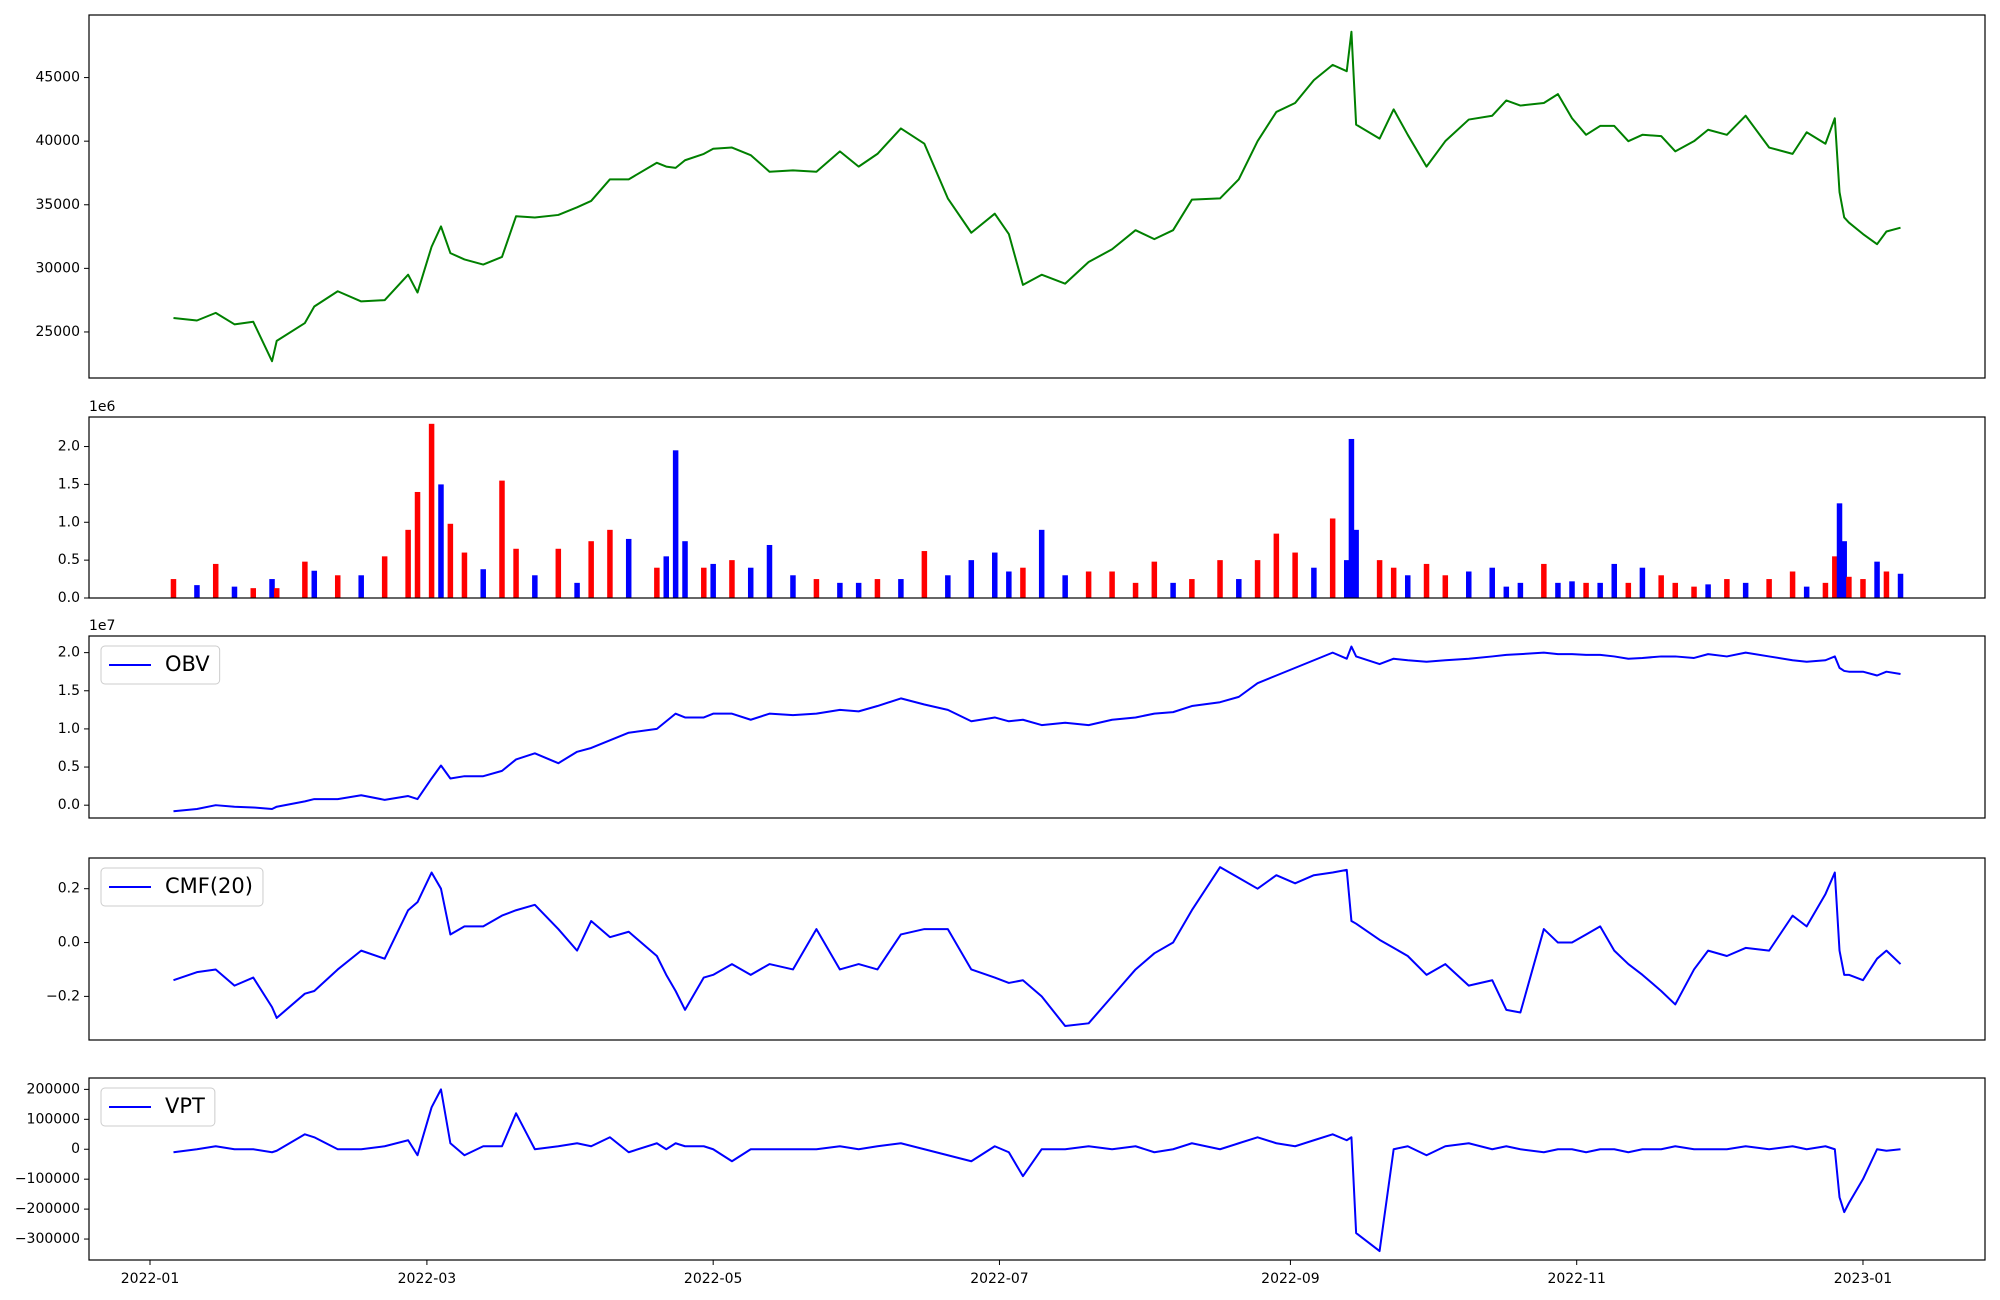 Image resolution: width=2000 pixels, height=1300 pixels. Describe the element at coordinates (1863, 1279) in the screenshot. I see `x-tick-label: 2023-01` at that location.